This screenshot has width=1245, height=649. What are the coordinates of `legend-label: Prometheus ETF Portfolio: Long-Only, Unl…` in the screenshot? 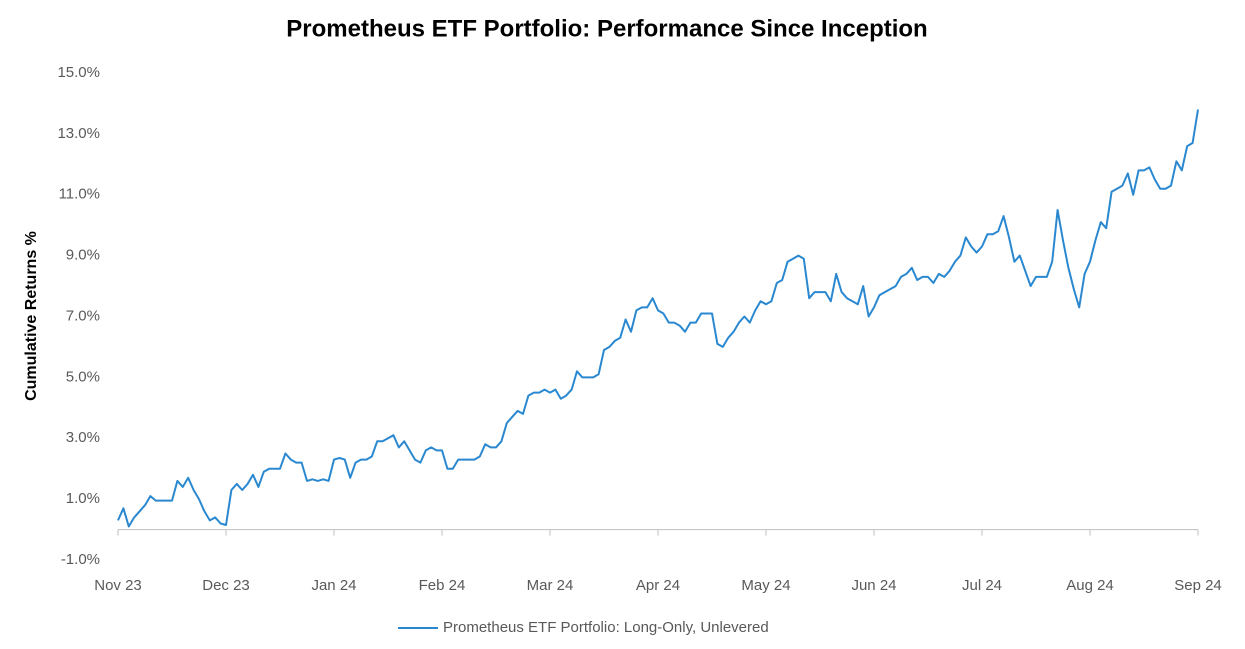 It's located at (606, 627).